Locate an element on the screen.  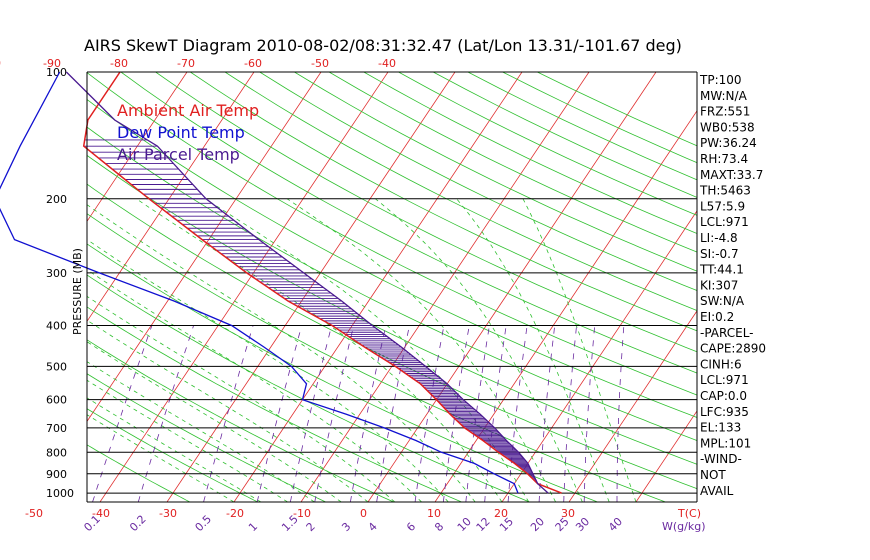
index-item: RH:73.4 is located at coordinates (724, 159).